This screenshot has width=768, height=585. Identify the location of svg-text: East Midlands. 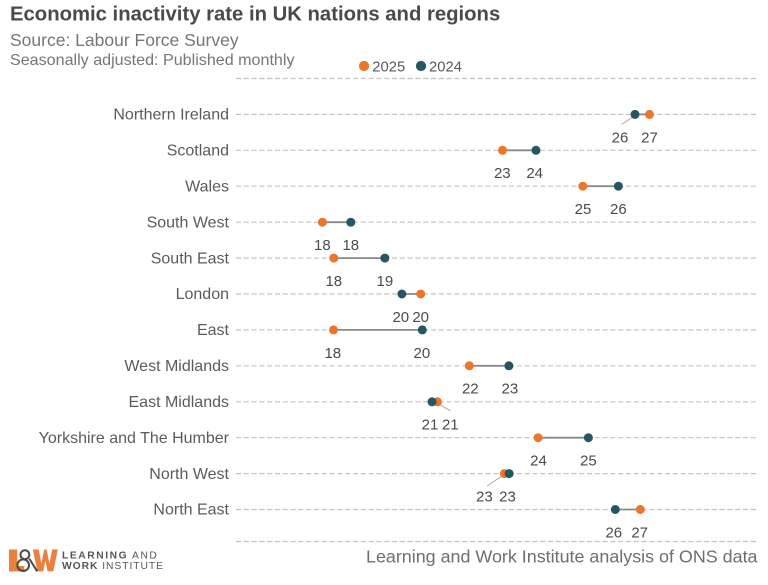
(179, 402).